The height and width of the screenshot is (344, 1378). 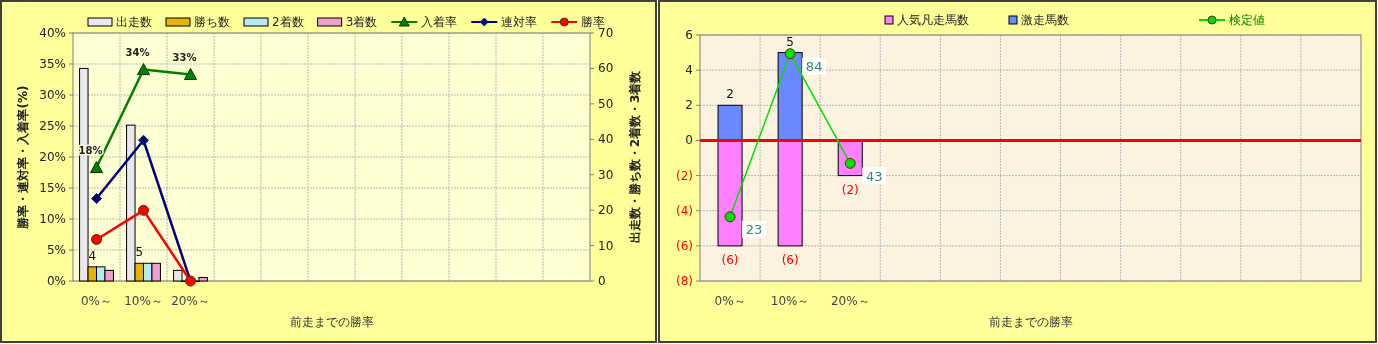 I want to click on y-axis-title: 勝率・連対率・入着率(%), so click(x=23, y=157).